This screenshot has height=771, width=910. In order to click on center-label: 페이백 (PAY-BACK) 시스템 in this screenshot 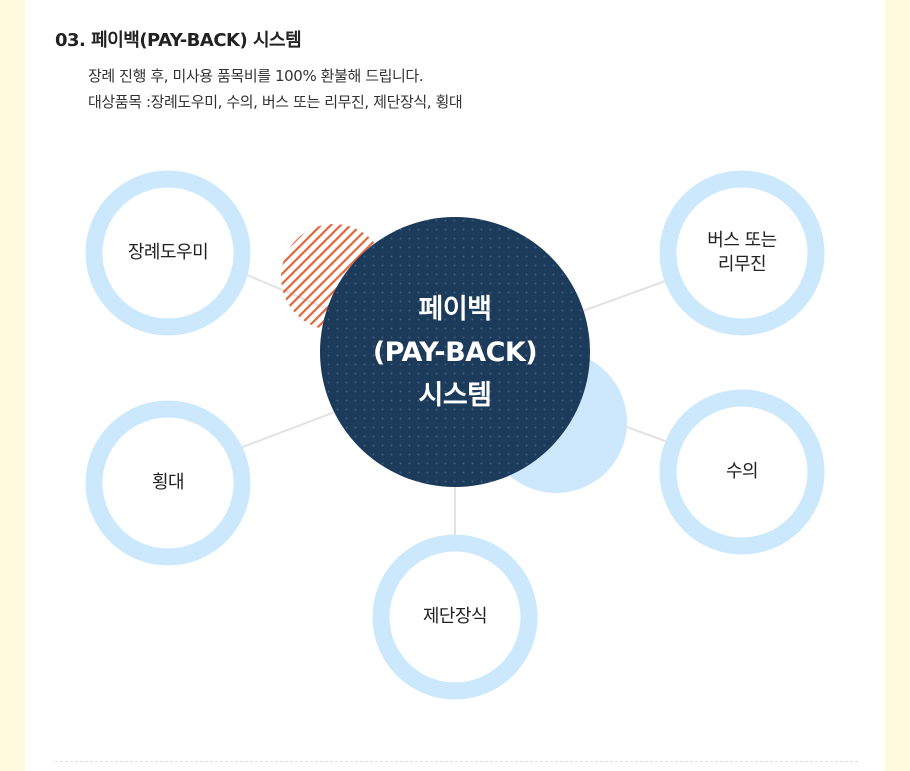, I will do `click(455, 352)`.